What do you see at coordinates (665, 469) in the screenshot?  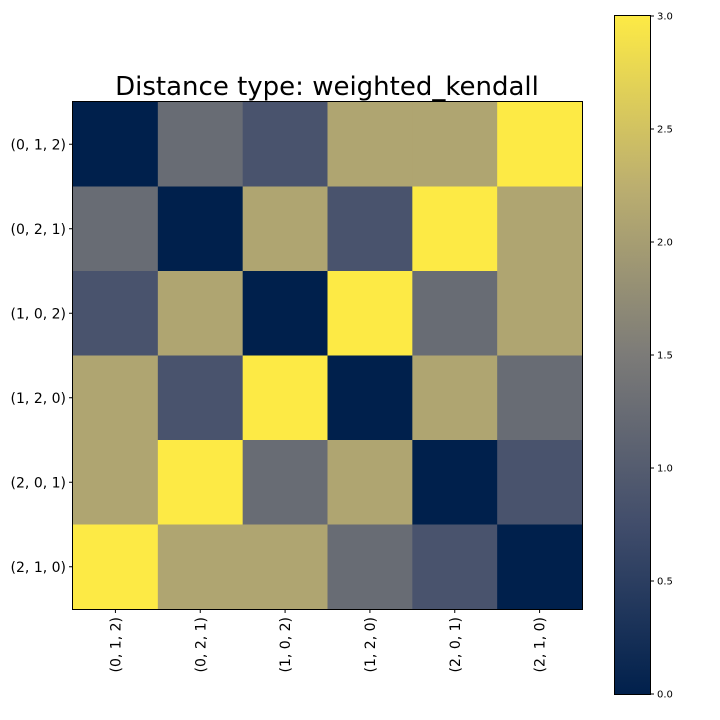 I see `colorbar-tick-label: 1.0` at bounding box center [665, 469].